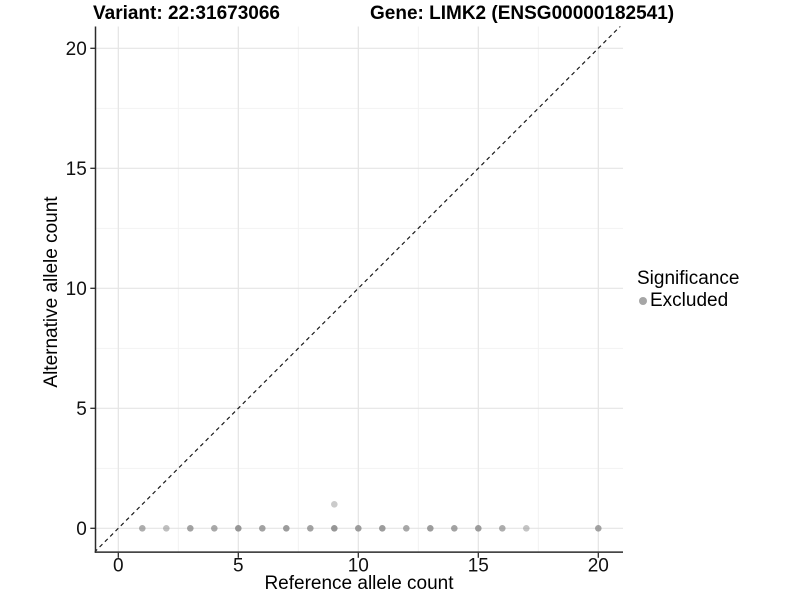 This screenshot has width=800, height=600. I want to click on y-tick-label: 10, so click(76, 289).